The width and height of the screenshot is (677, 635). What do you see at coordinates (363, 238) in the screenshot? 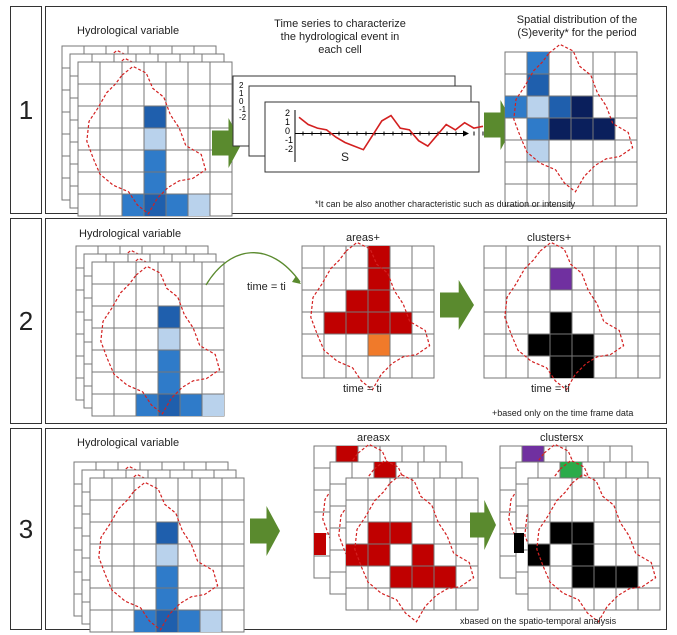
I see `row-2-areas-label: areas+` at bounding box center [363, 238].